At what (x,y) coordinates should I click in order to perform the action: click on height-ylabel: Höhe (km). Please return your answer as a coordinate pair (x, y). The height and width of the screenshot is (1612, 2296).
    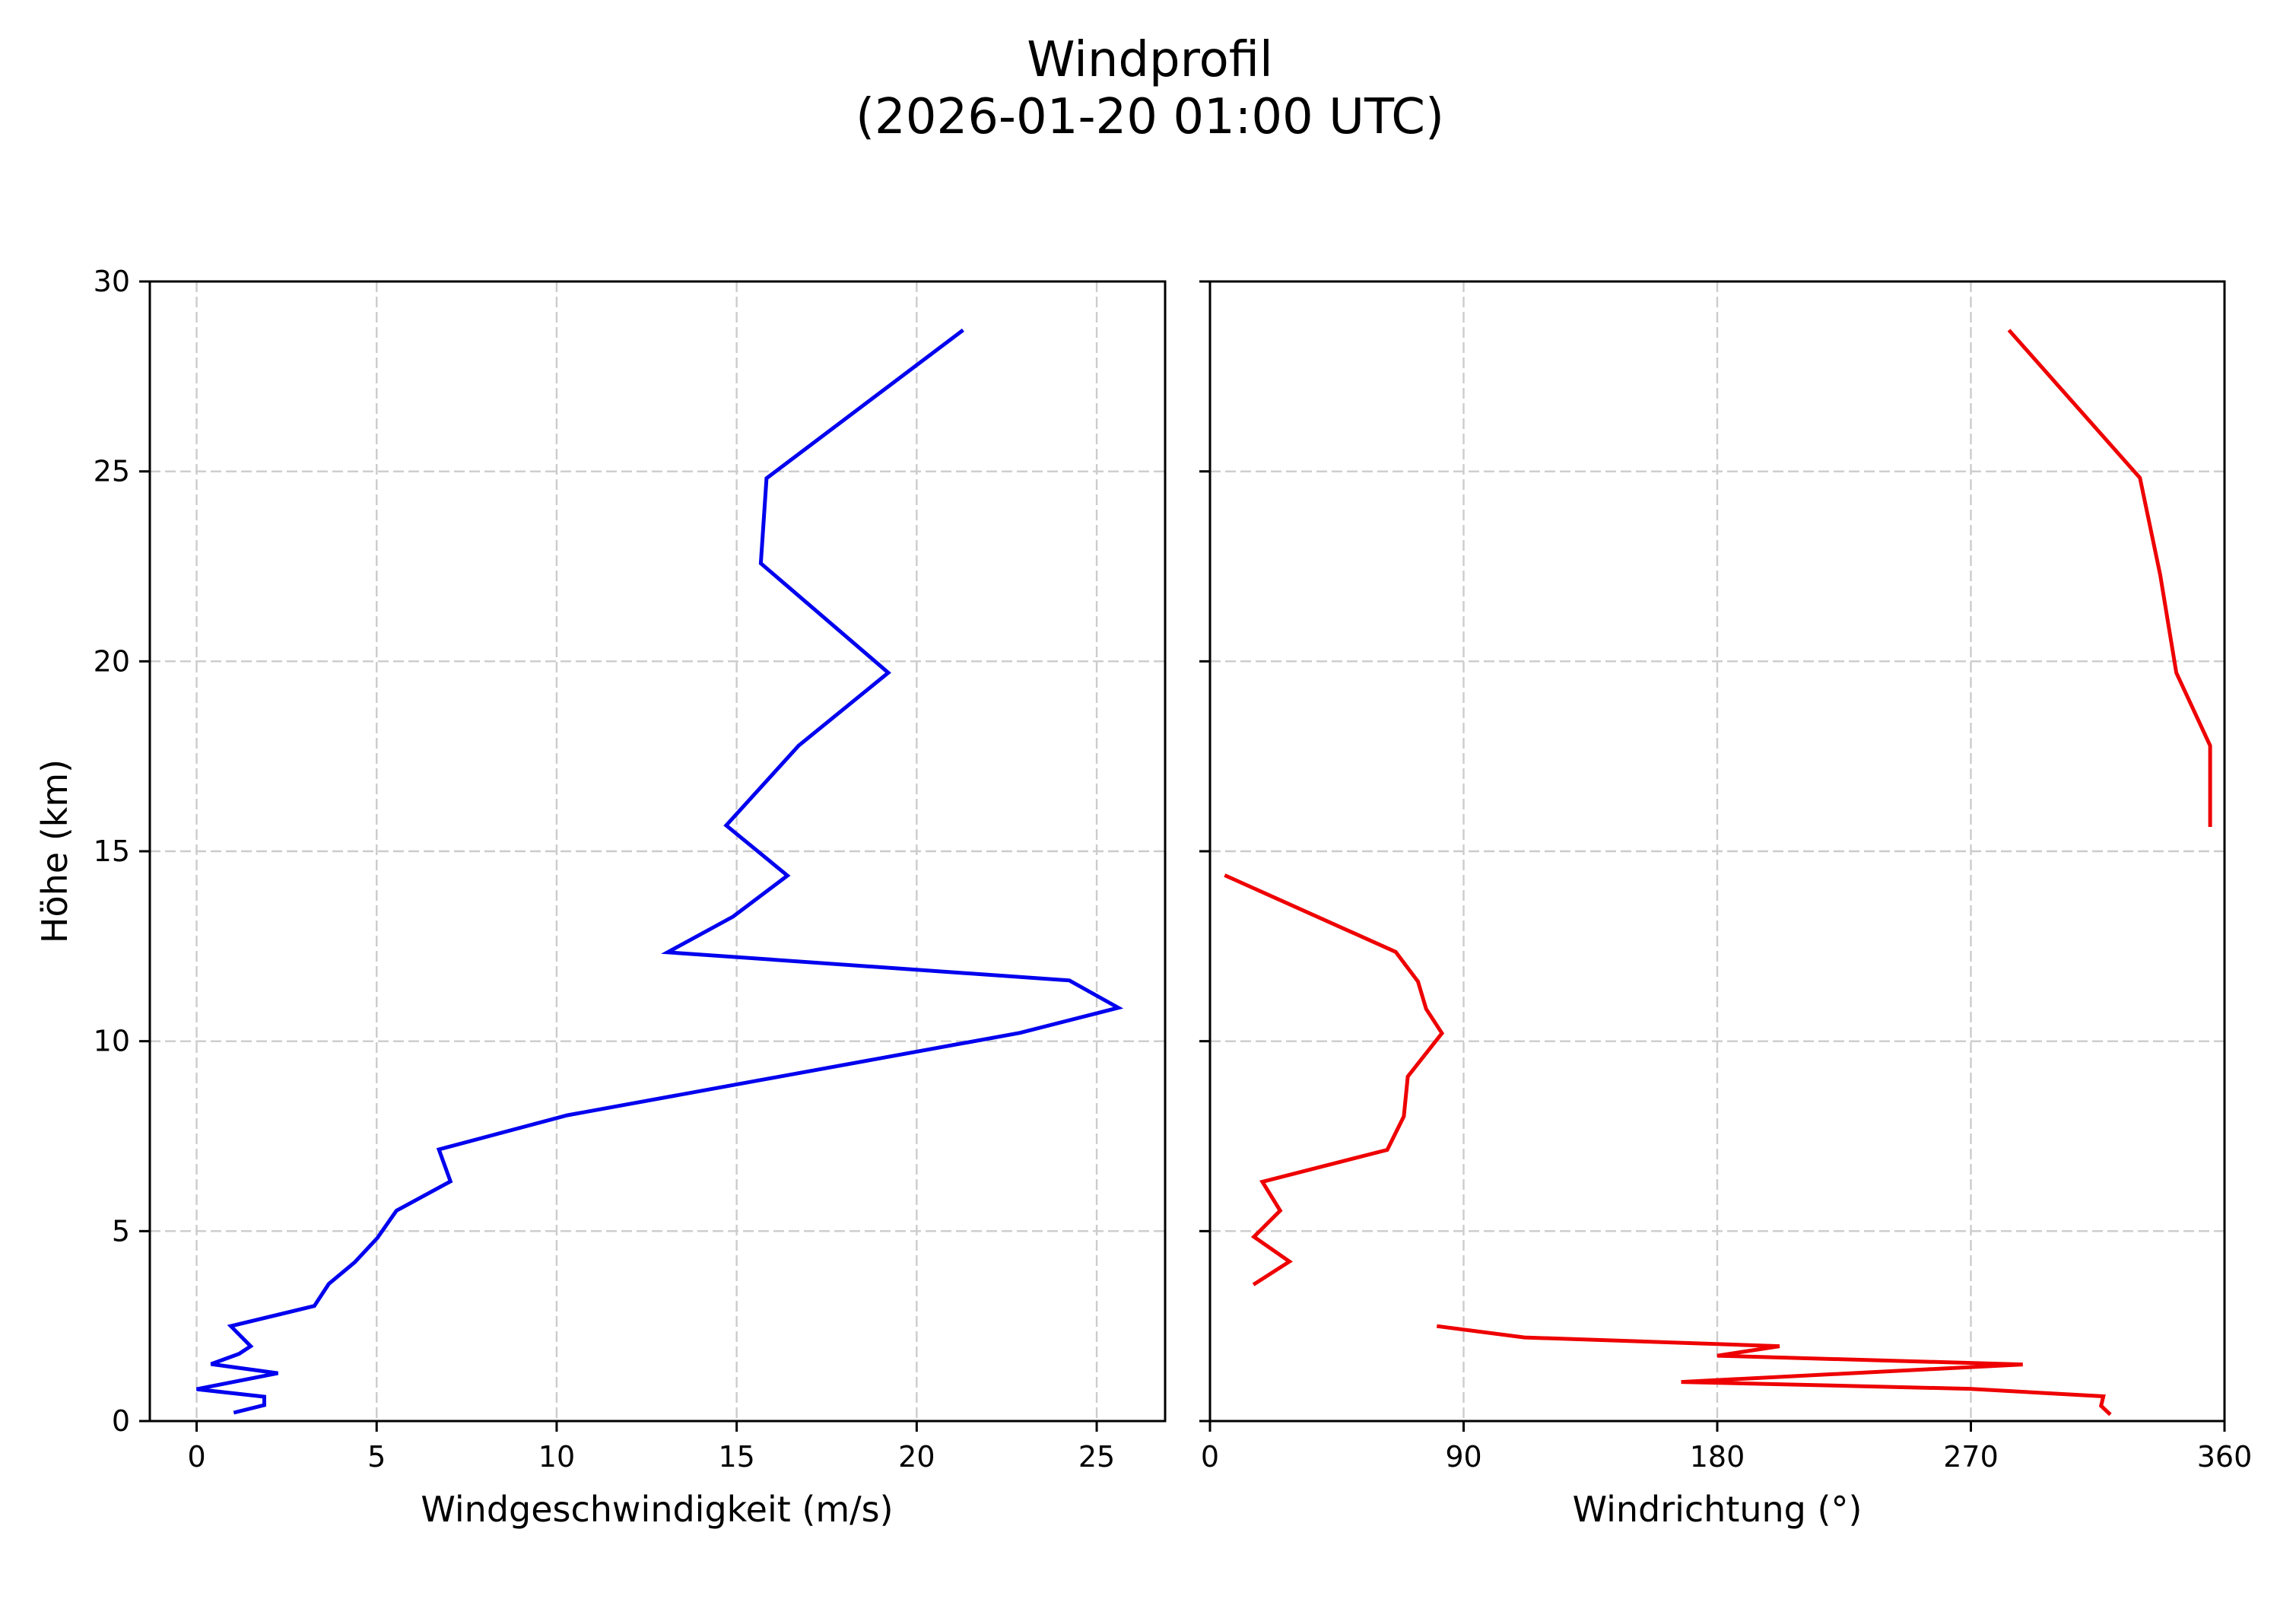
    Looking at the image, I should click on (54, 851).